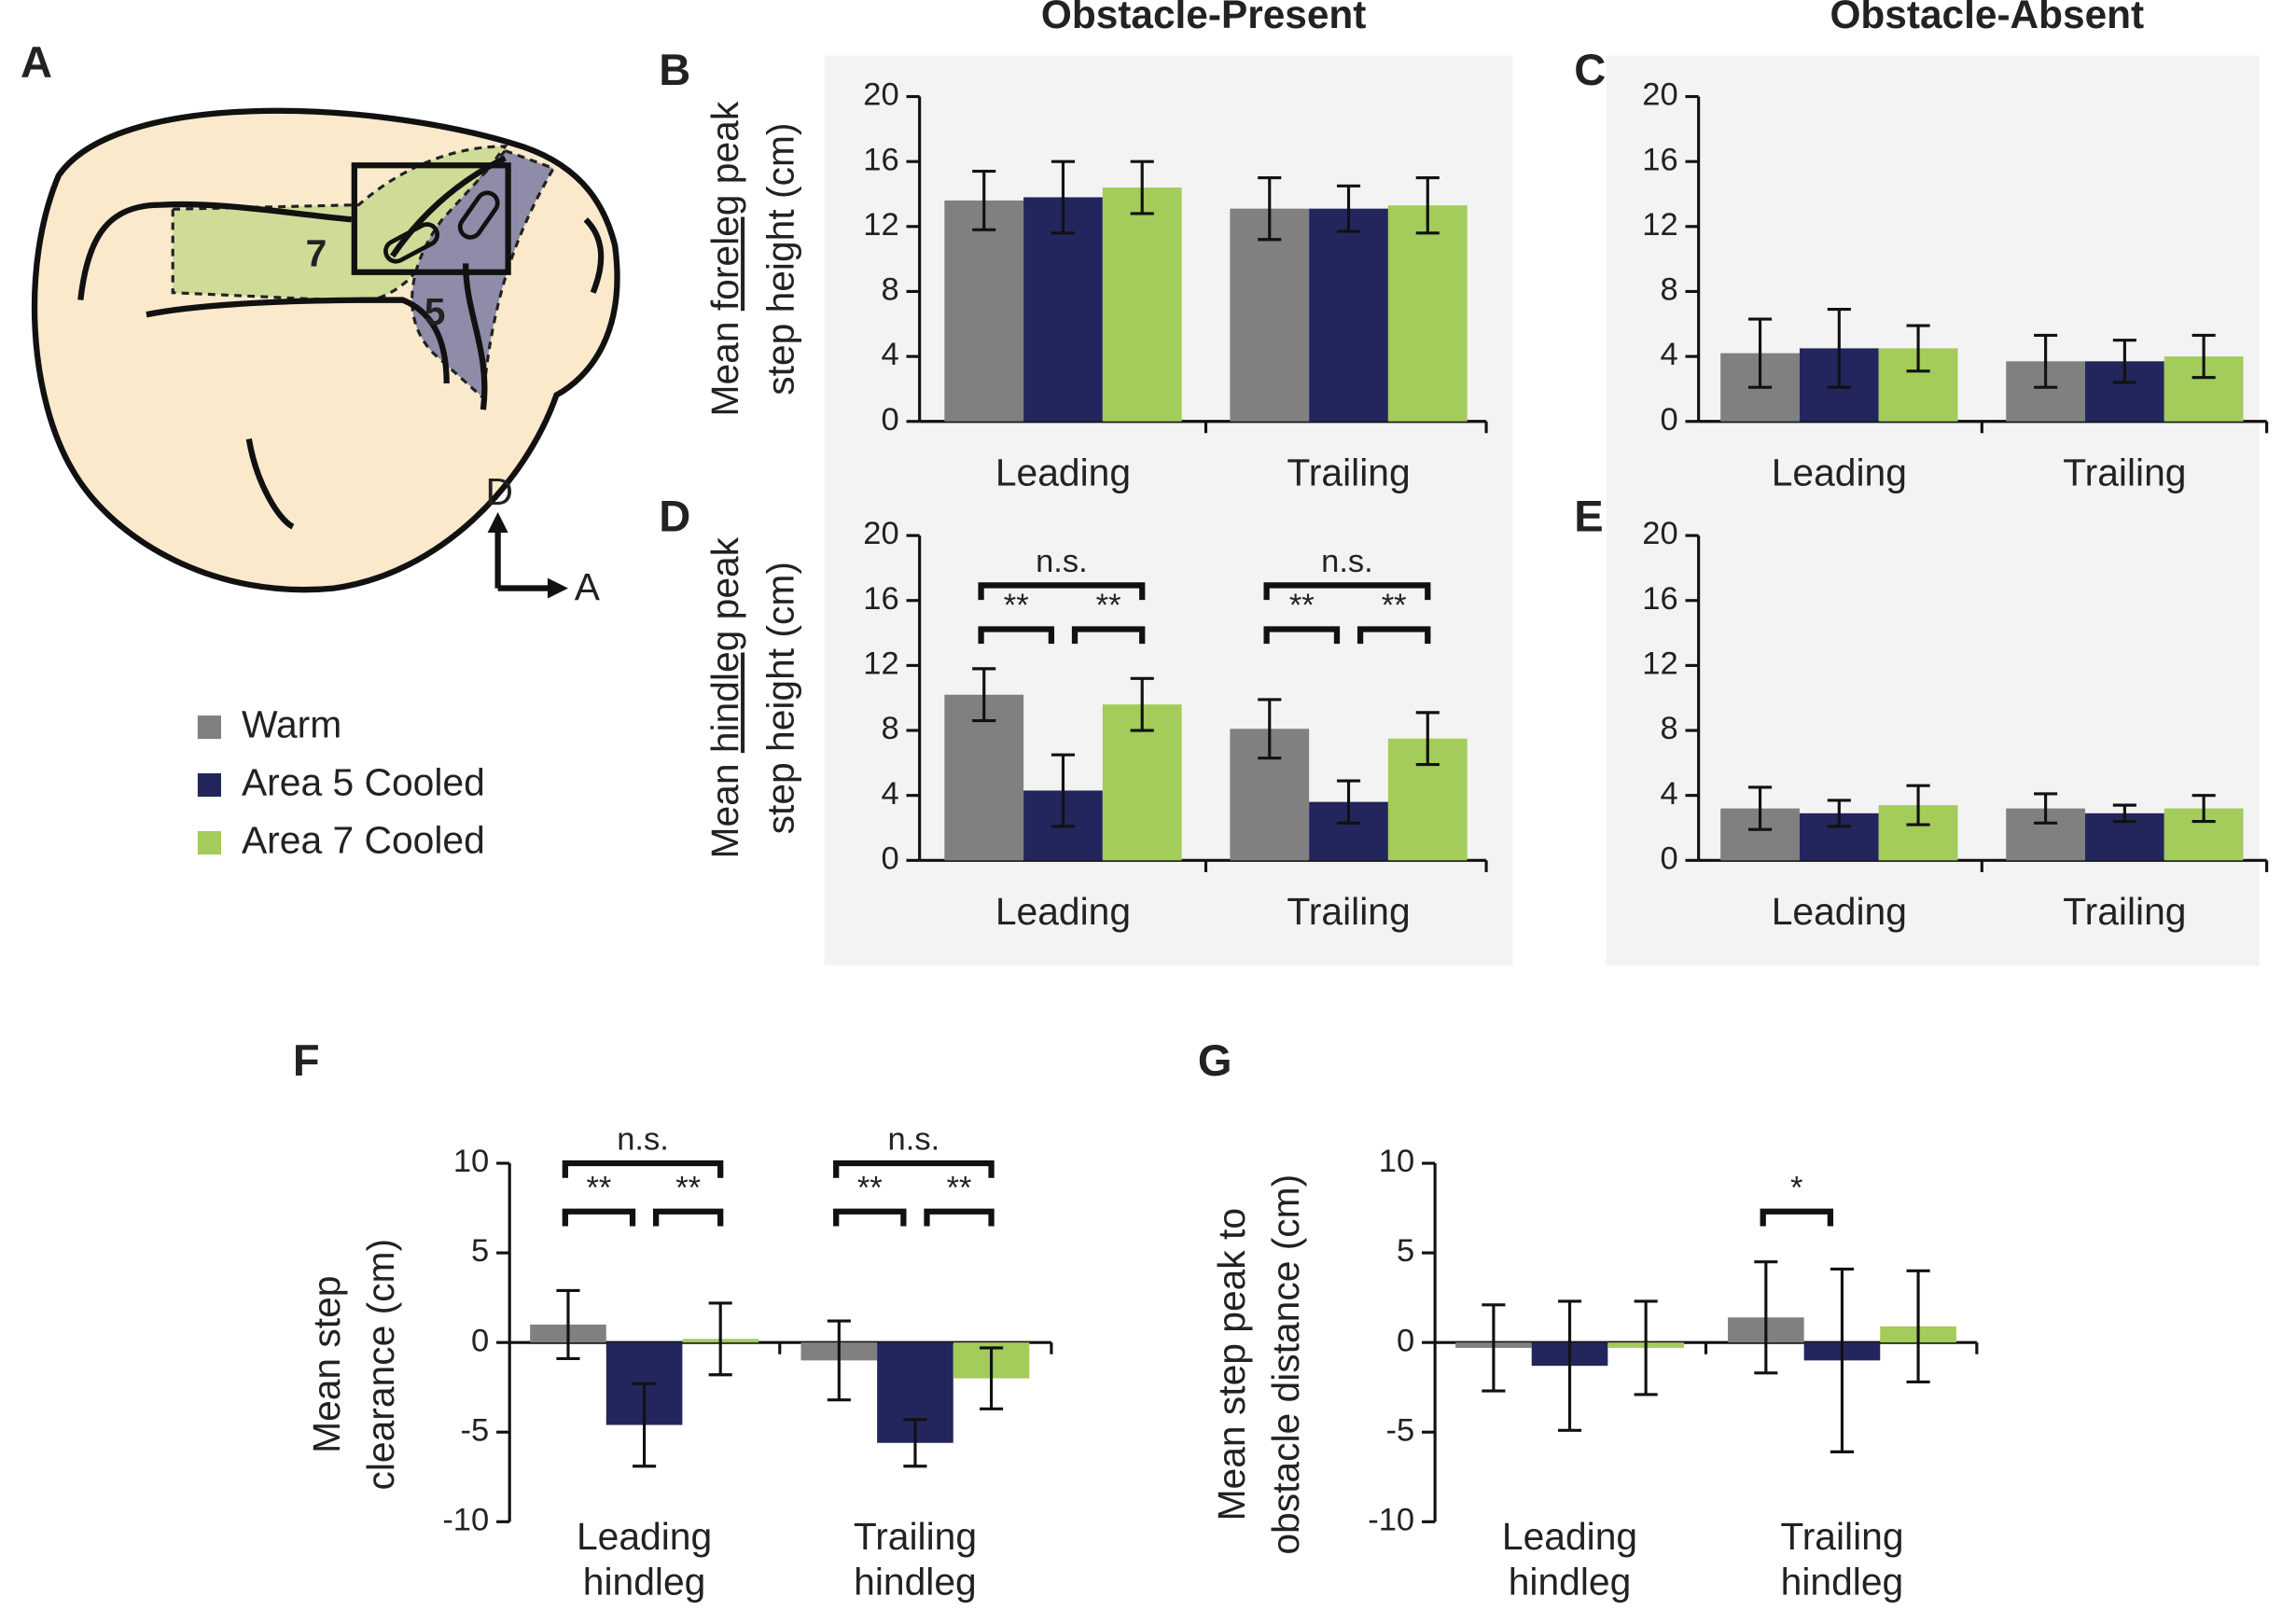 The height and width of the screenshot is (1611, 2296). I want to click on column-title: Obstacle-Absent, so click(1987, 18).